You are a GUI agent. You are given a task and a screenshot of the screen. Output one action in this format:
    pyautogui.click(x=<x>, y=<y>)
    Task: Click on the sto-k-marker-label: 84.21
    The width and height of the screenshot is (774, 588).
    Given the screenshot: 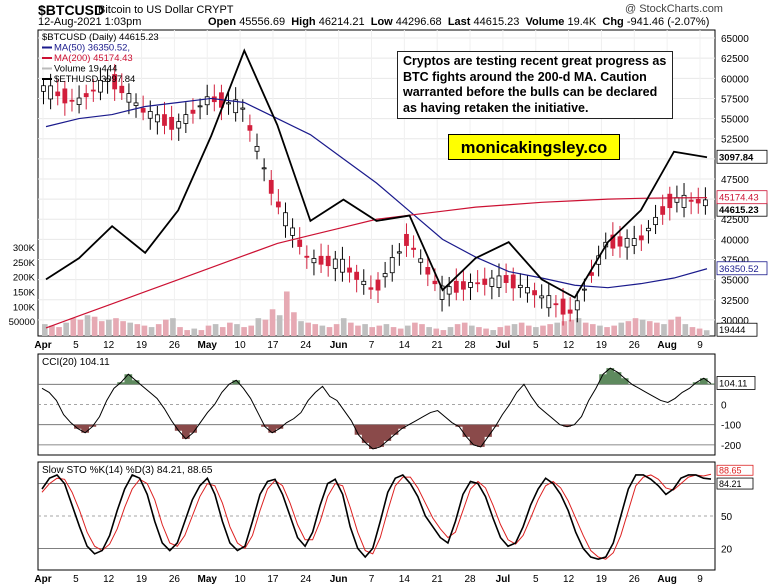 What is the action you would take?
    pyautogui.click(x=730, y=484)
    